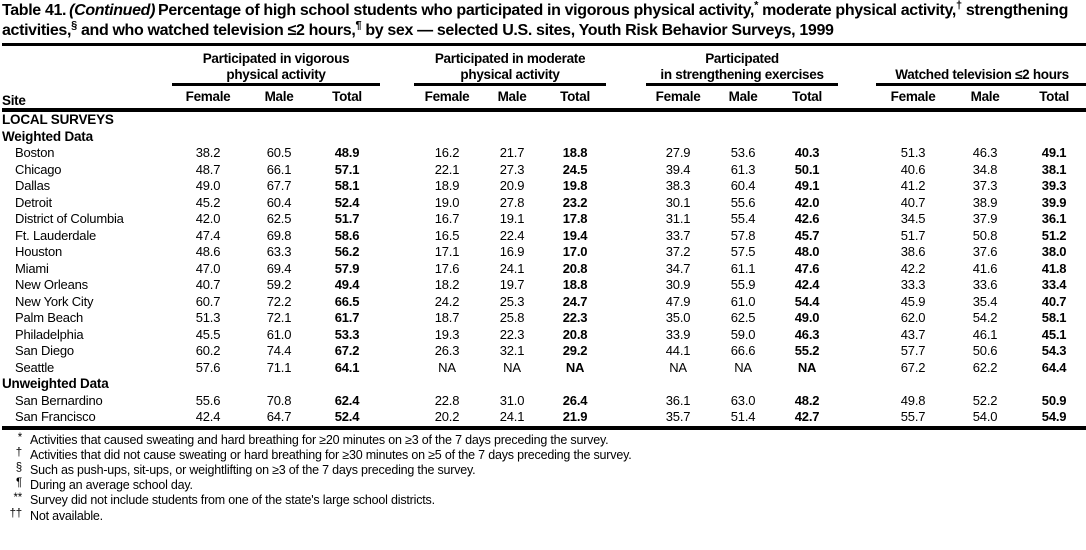 This screenshot has width=1086, height=550. What do you see at coordinates (985, 284) in the screenshot?
I see `value-cell: 33.6` at bounding box center [985, 284].